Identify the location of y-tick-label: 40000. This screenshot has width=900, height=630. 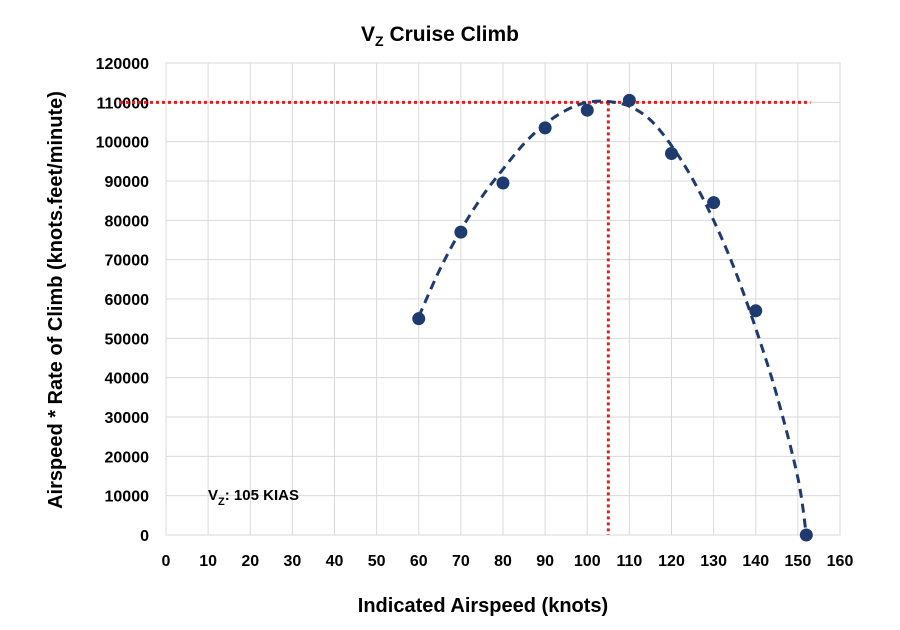
(127, 379).